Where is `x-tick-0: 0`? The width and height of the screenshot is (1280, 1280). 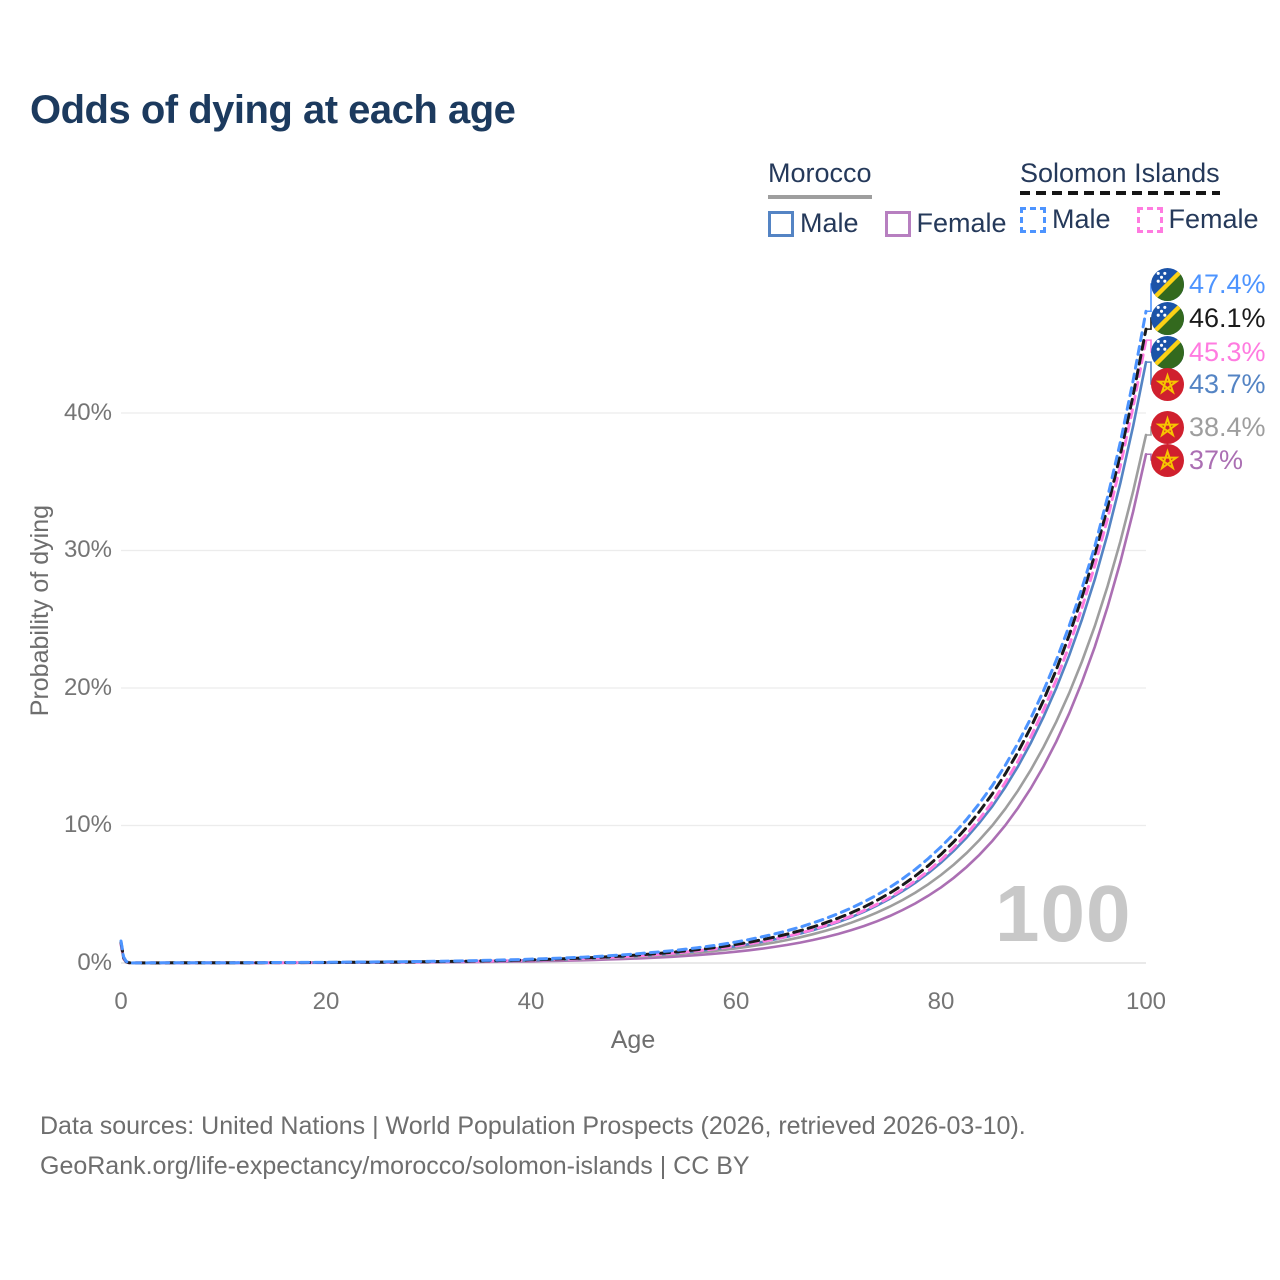 x-tick-0: 0 is located at coordinates (121, 1001).